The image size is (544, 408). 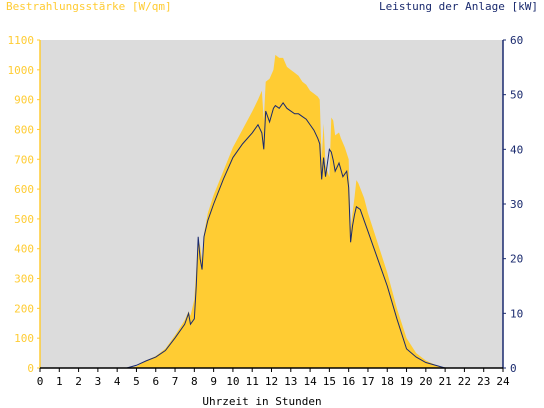 What do you see at coordinates (98, 381) in the screenshot?
I see `x-tick-label: 3` at bounding box center [98, 381].